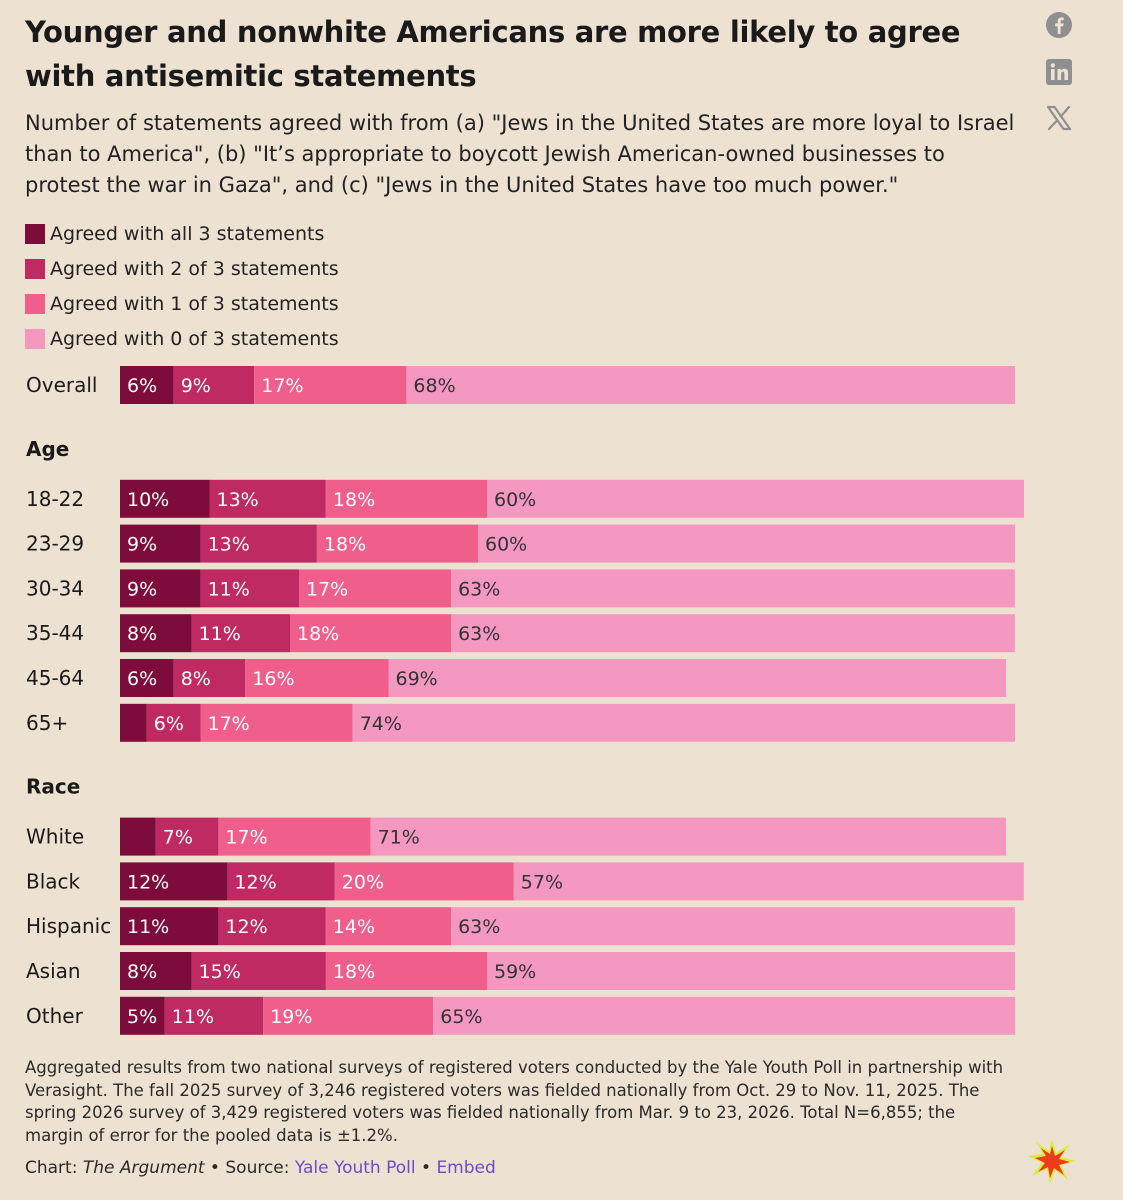 This screenshot has width=1123, height=1200. Describe the element at coordinates (220, 972) in the screenshot. I see `data-label-asian-1: 15%` at that location.